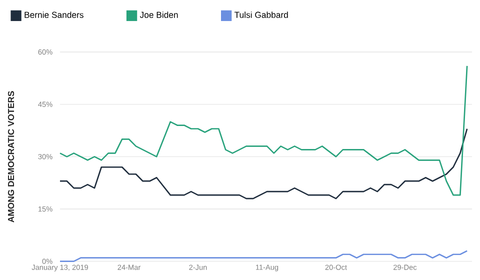 The height and width of the screenshot is (280, 480). I want to click on line-series, so click(263, 256).